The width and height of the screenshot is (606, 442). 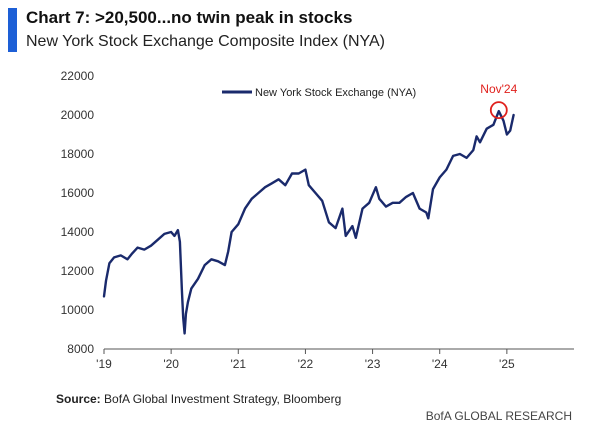 I want to click on title-accent-bar, so click(x=12, y=30).